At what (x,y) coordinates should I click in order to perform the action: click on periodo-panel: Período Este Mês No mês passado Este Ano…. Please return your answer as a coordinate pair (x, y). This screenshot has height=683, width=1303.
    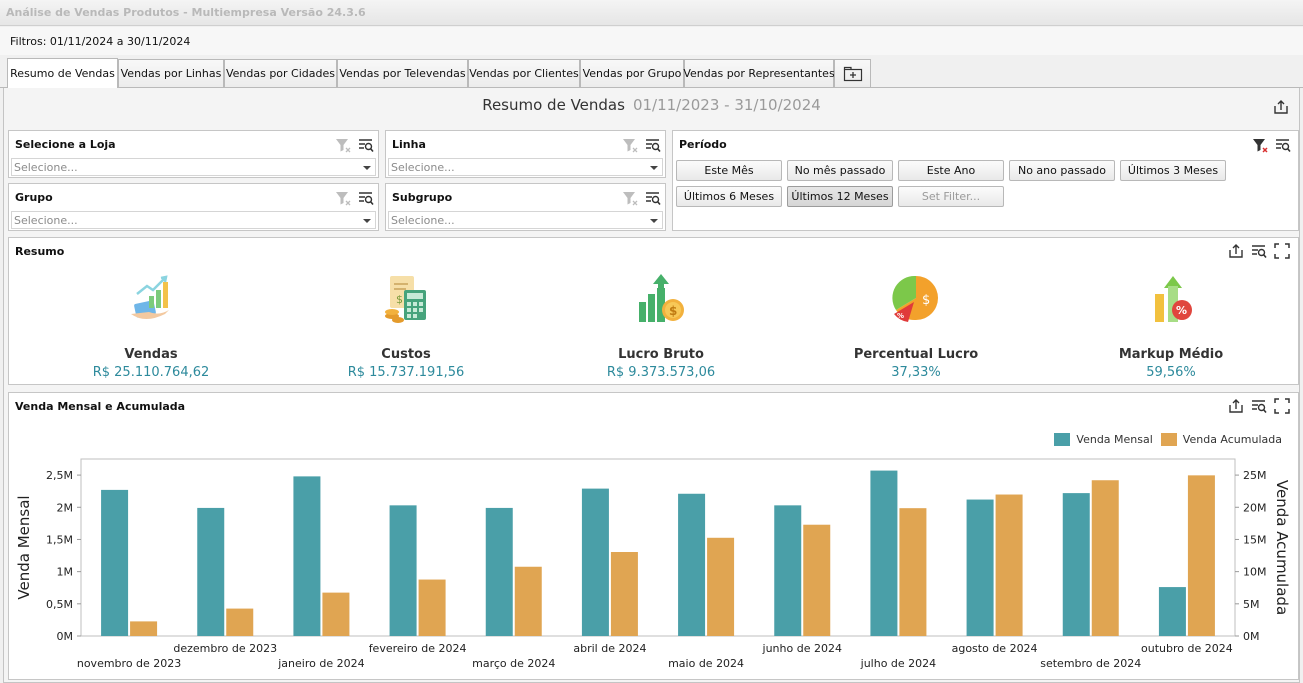
    Looking at the image, I should click on (985, 180).